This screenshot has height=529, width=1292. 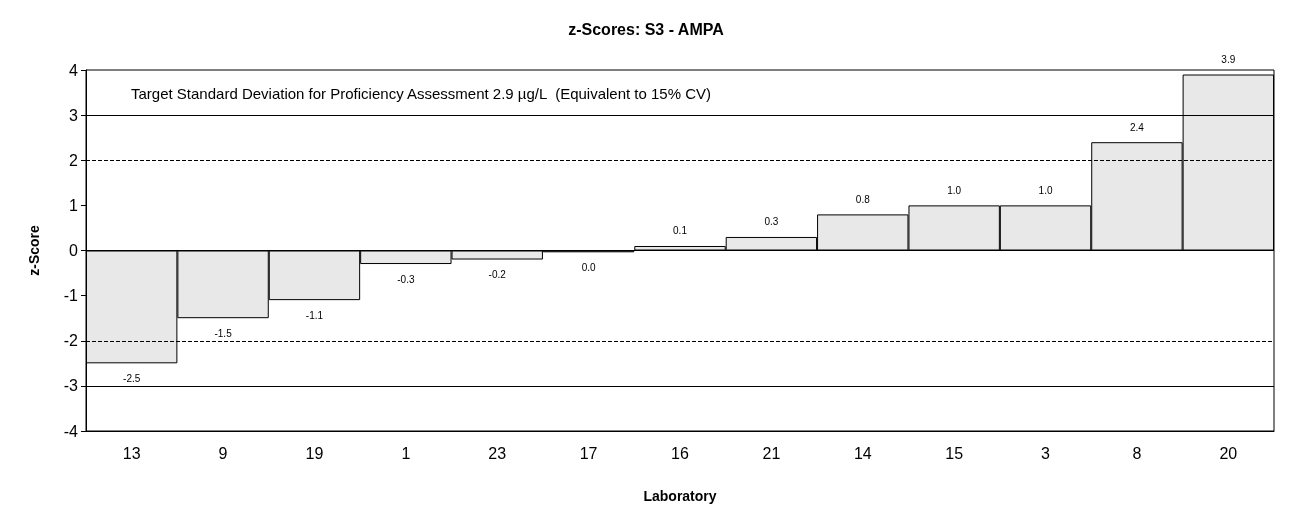 What do you see at coordinates (1228, 453) in the screenshot?
I see `x-tick-label: 20` at bounding box center [1228, 453].